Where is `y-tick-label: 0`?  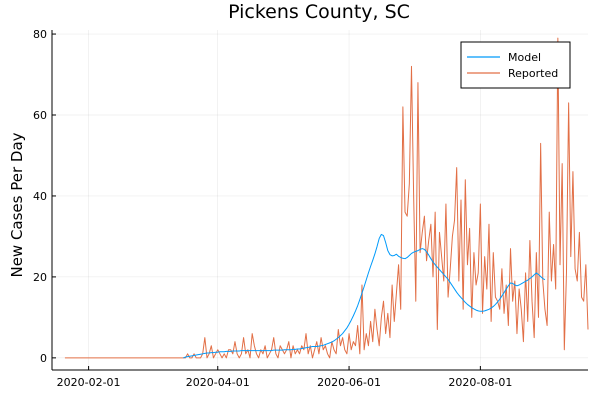
y-tick-label: 0 is located at coordinates (43, 358).